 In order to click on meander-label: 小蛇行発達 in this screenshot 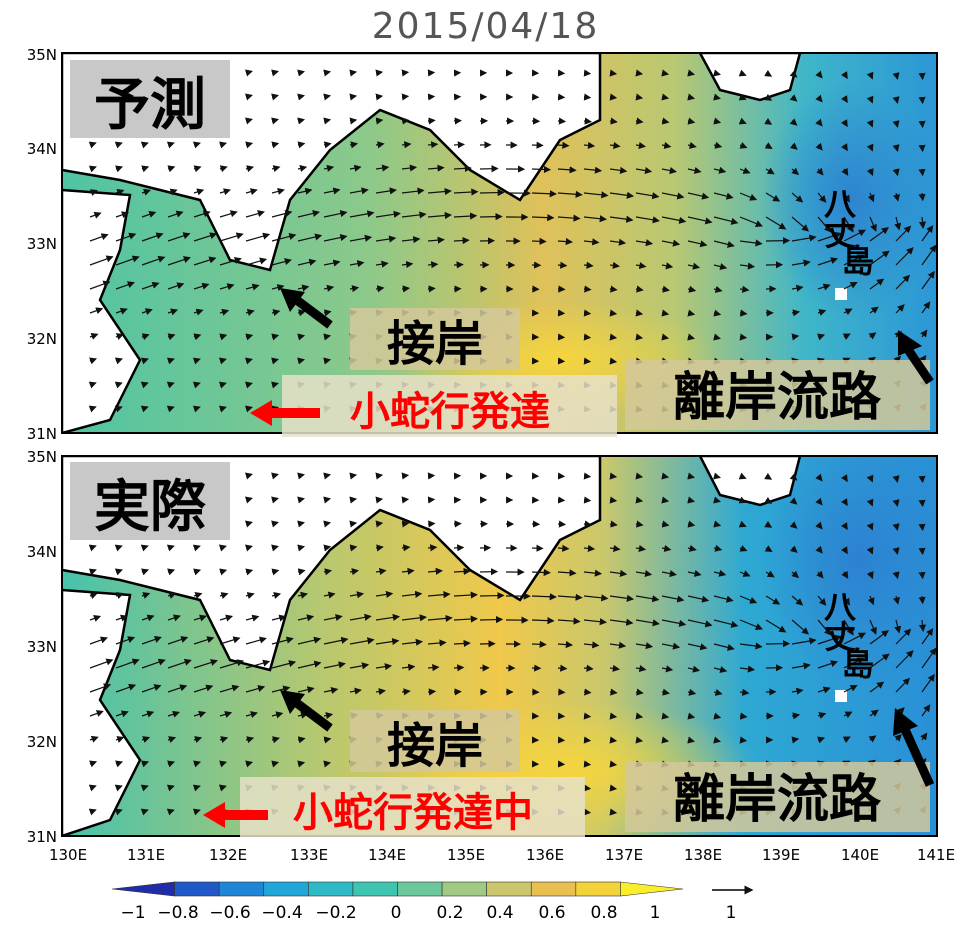, I will do `click(450, 412)`.